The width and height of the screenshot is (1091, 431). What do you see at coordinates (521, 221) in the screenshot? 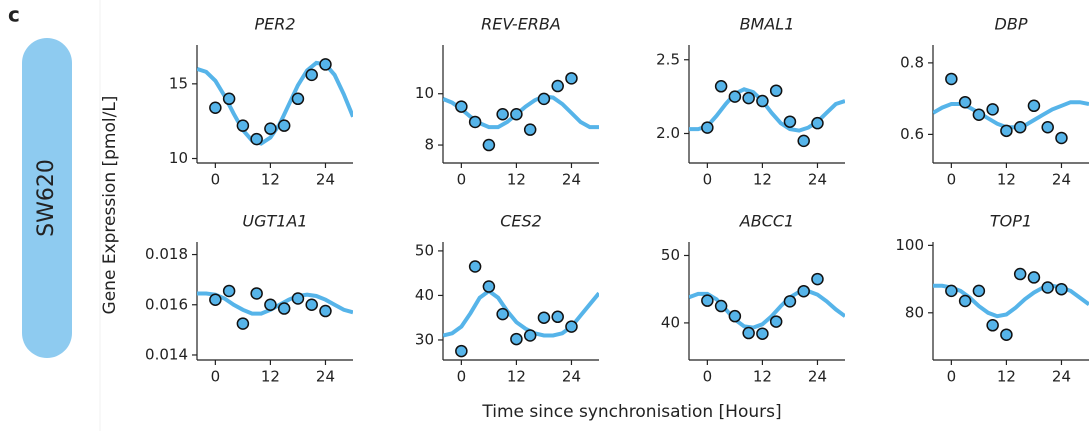
I see `panel-title: CES2` at bounding box center [521, 221].